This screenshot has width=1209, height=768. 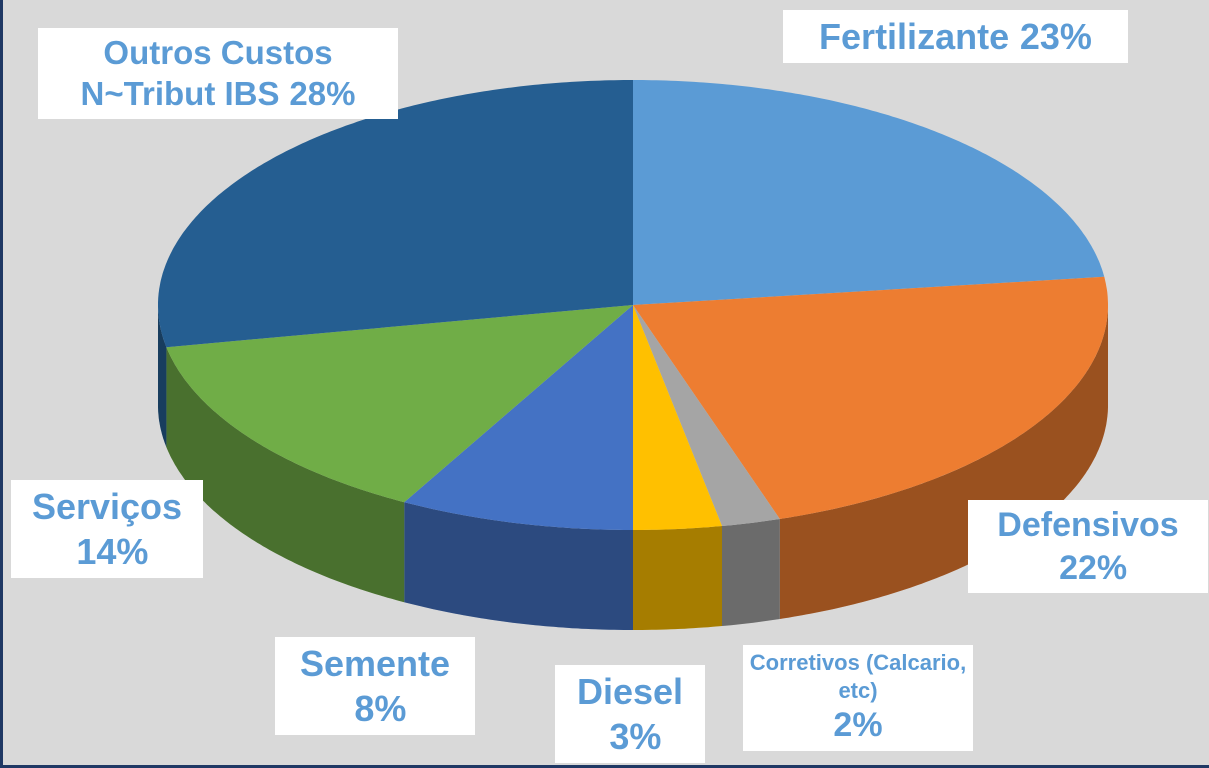 I want to click on slice-label: Serviços14%, so click(x=107, y=529).